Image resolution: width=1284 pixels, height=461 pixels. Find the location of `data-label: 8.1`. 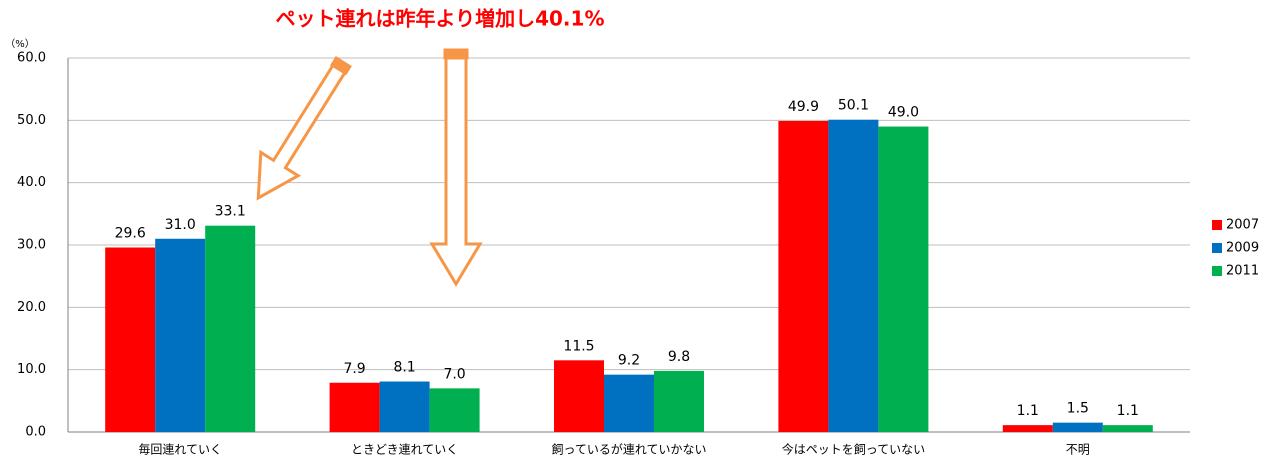

data-label: 8.1 is located at coordinates (404, 368).